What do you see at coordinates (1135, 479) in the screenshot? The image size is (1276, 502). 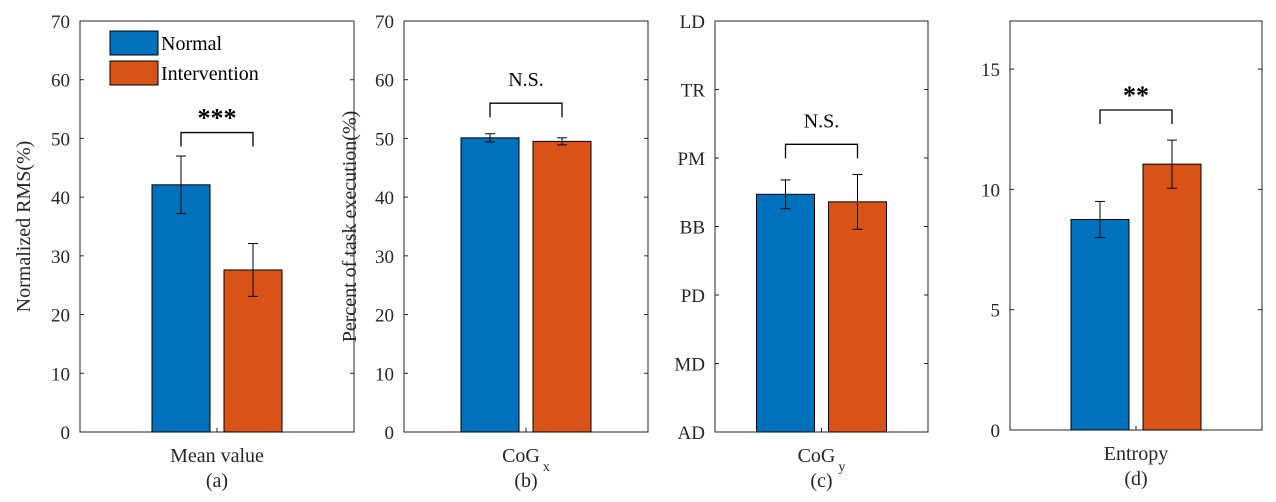 I see `panel-label: (d)` at bounding box center [1135, 479].